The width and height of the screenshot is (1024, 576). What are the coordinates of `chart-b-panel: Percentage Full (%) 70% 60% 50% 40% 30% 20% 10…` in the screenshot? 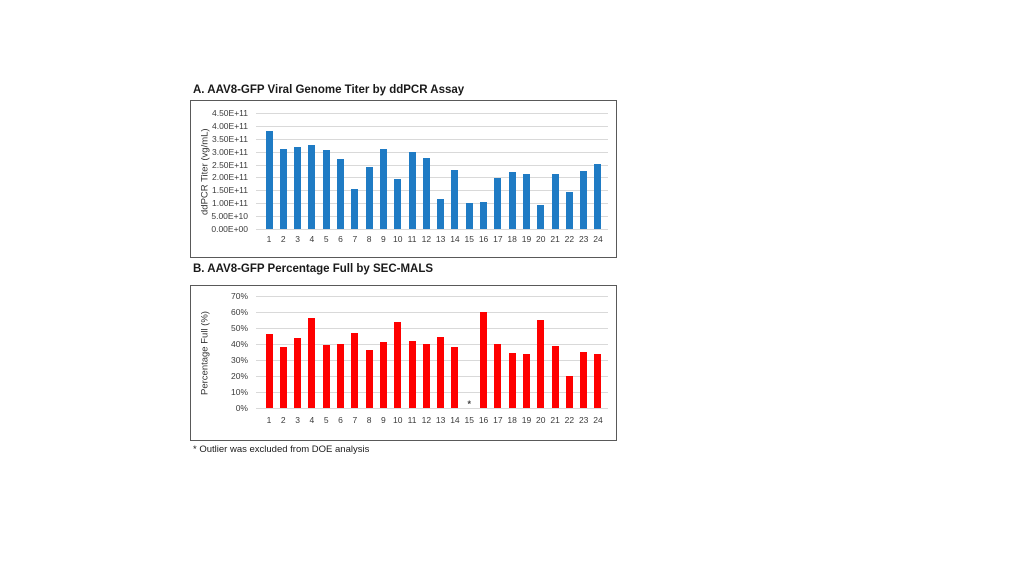 It's located at (403, 363).